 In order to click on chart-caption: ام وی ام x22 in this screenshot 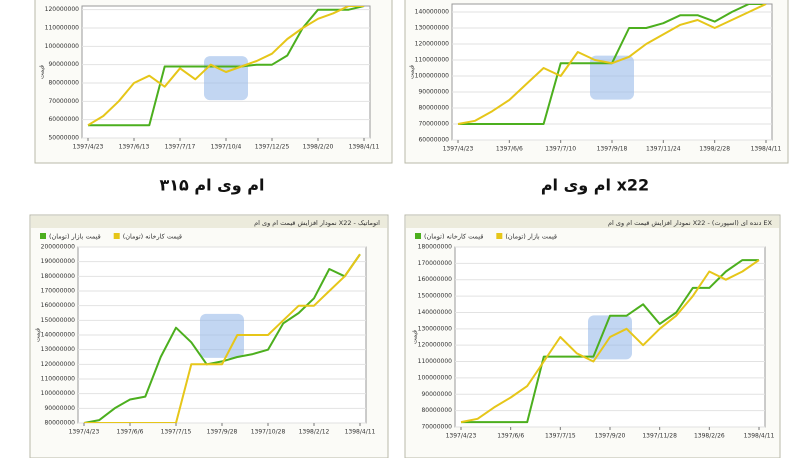, I will do `click(595, 185)`.